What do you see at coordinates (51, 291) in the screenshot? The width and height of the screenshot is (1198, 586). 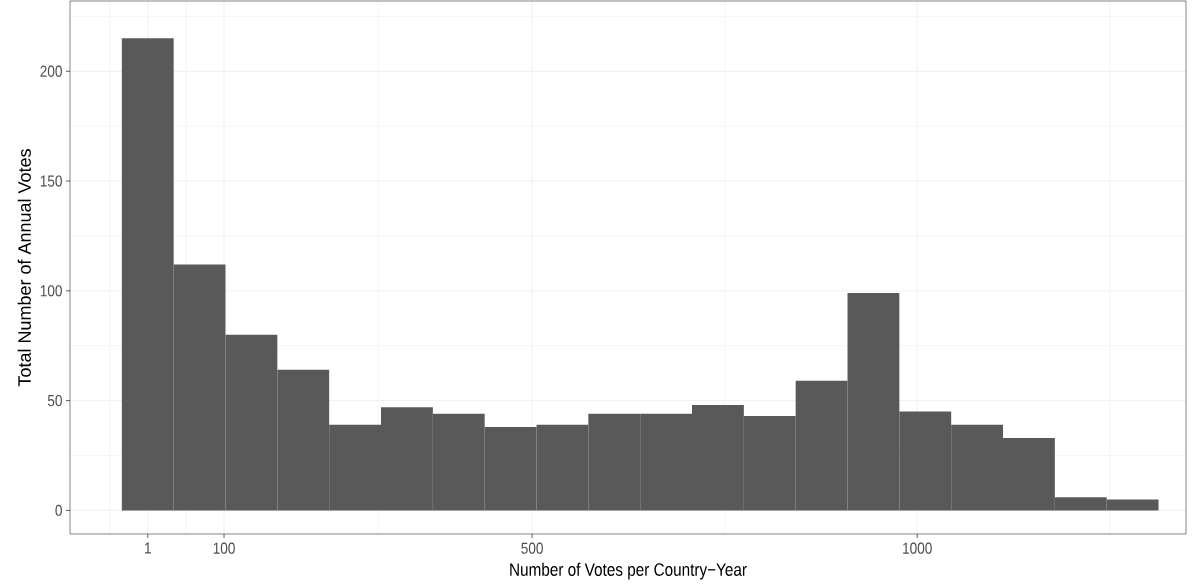 I see `y-tick-label: 100` at bounding box center [51, 291].